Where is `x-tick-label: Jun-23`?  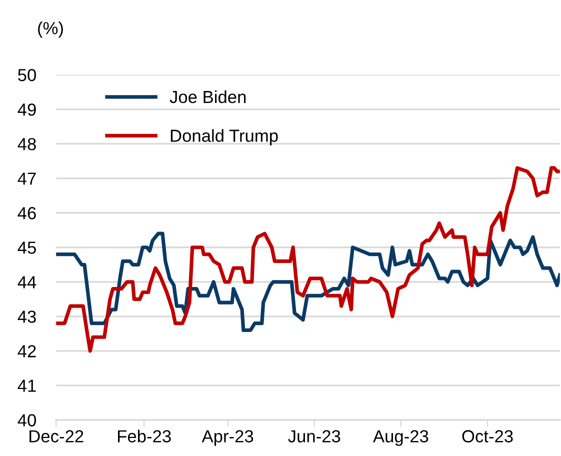 x-tick-label: Jun-23 is located at coordinates (314, 436).